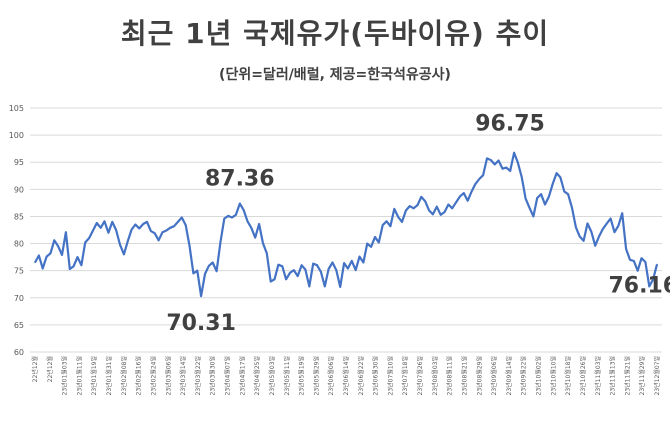  Describe the element at coordinates (50, 369) in the screenshot. I see `x-tick-label: 22년12월` at that location.